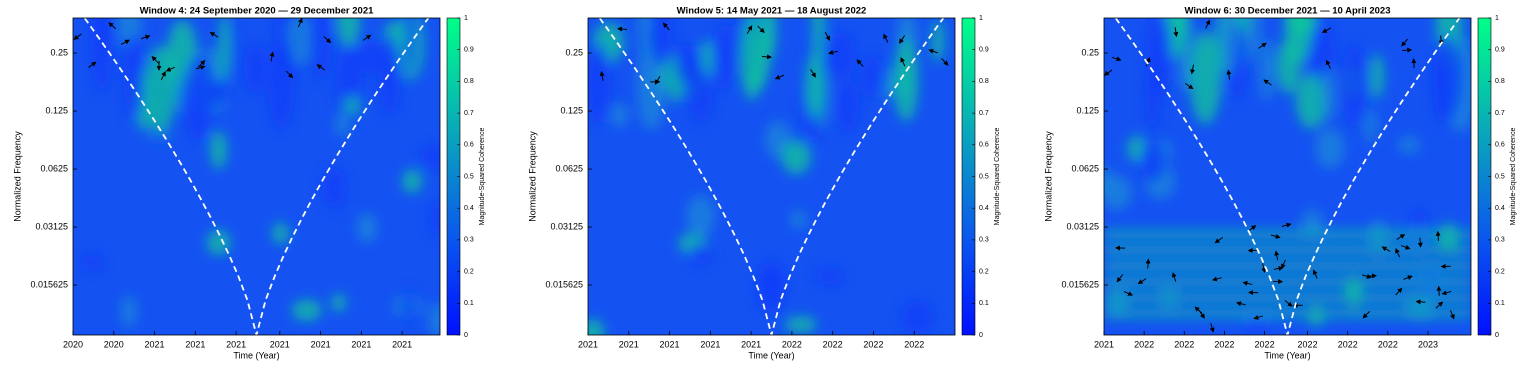 The height and width of the screenshot is (370, 1536). I want to click on x-tick-label: 2020, so click(73, 344).